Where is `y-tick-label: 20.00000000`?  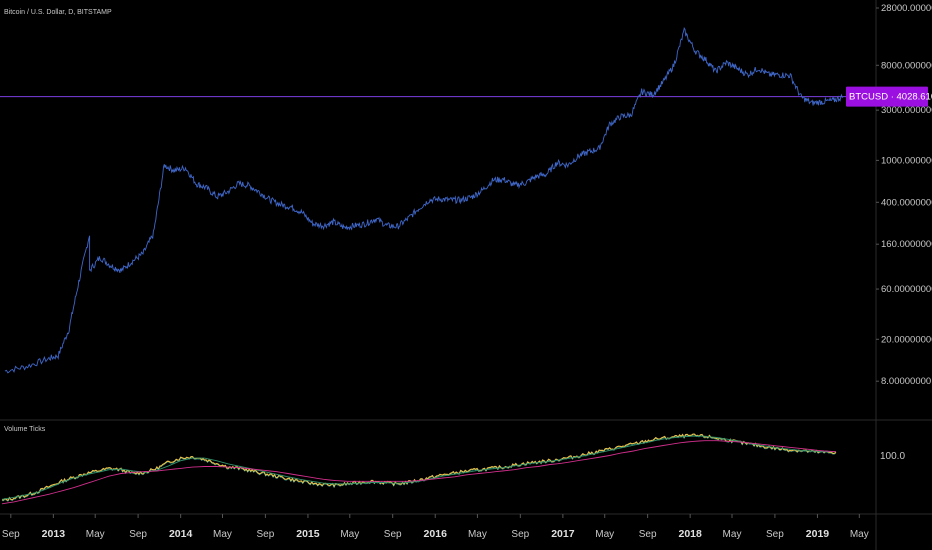 y-tick-label: 20.00000000 is located at coordinates (906, 339).